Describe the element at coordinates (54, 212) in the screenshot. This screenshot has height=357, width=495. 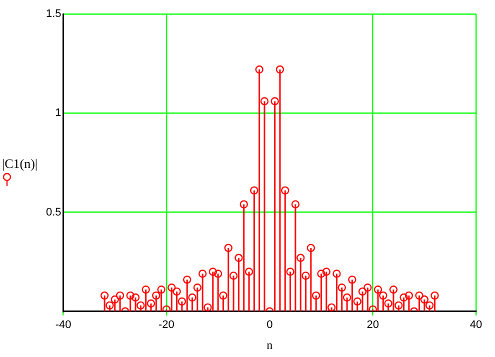
I see `y-tick-label: 0.5` at that location.